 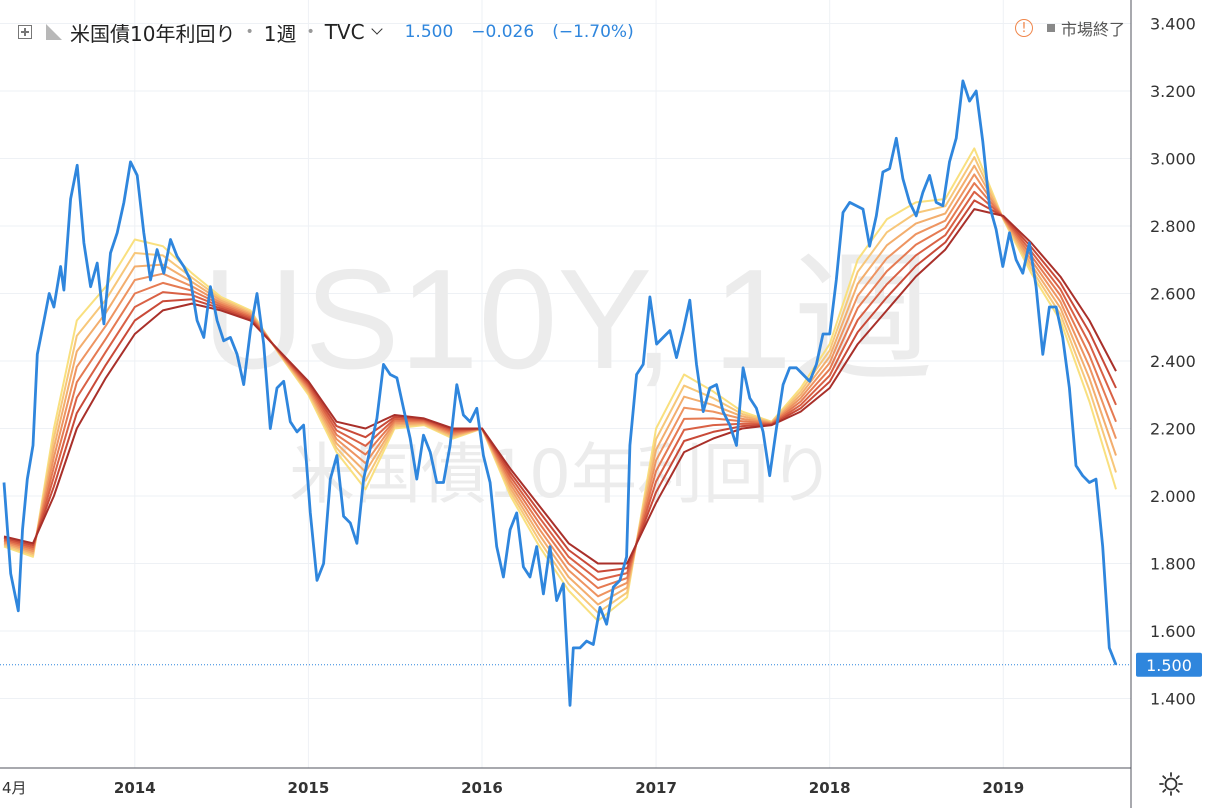 I want to click on x-tick-label: 2018, so click(x=830, y=788).